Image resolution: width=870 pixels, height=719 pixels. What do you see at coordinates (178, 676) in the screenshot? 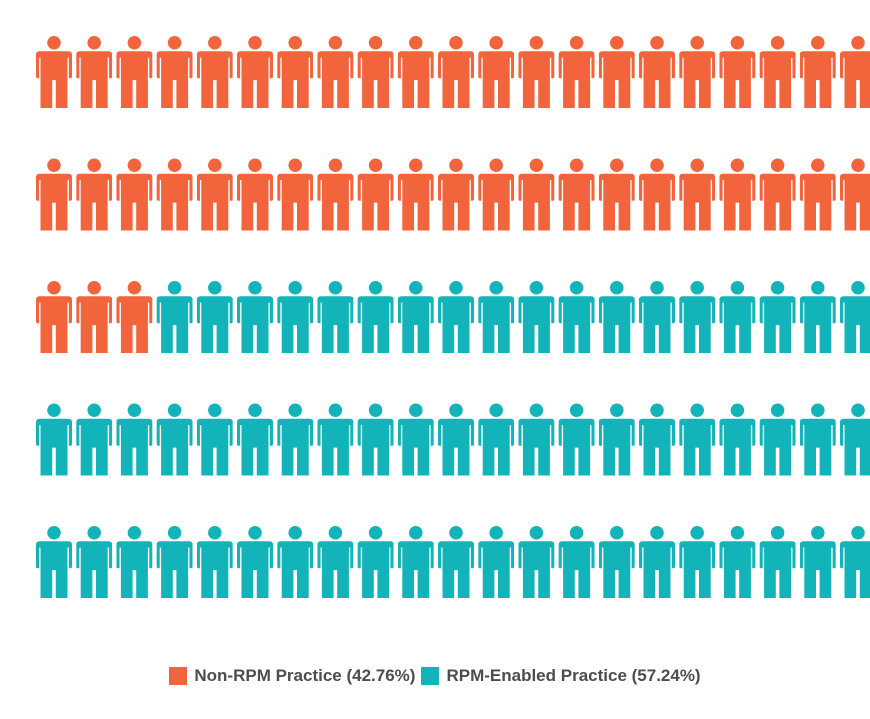
I see `legend-swatch-non-rpm` at bounding box center [178, 676].